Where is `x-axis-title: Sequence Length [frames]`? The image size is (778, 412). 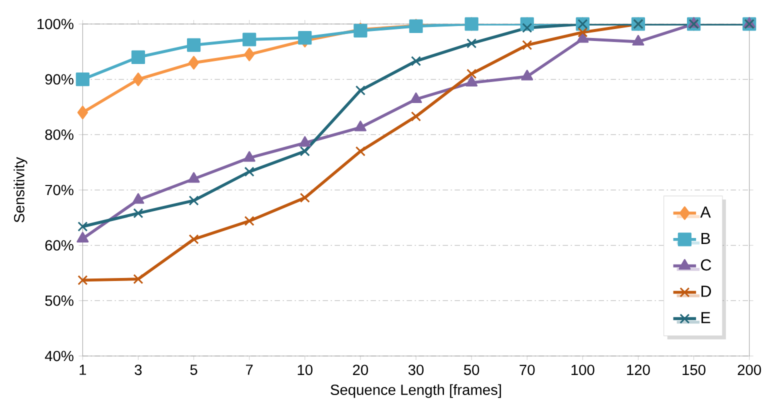 x-axis-title: Sequence Length [frames] is located at coordinates (415, 391).